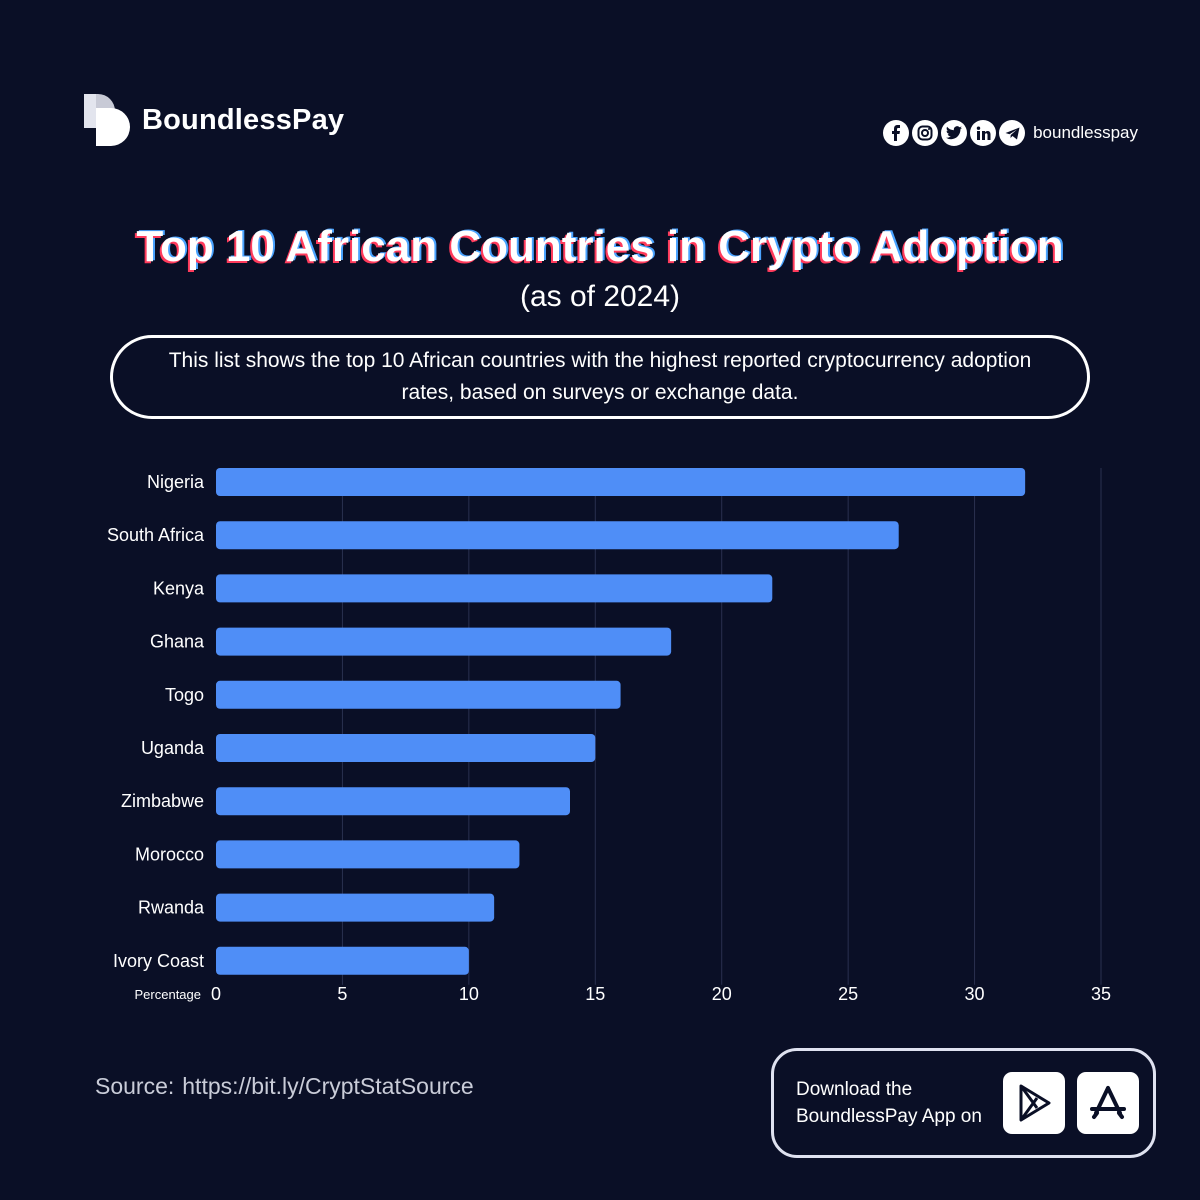 The image size is (1200, 1200). I want to click on x-axis-label: Percentage, so click(168, 994).